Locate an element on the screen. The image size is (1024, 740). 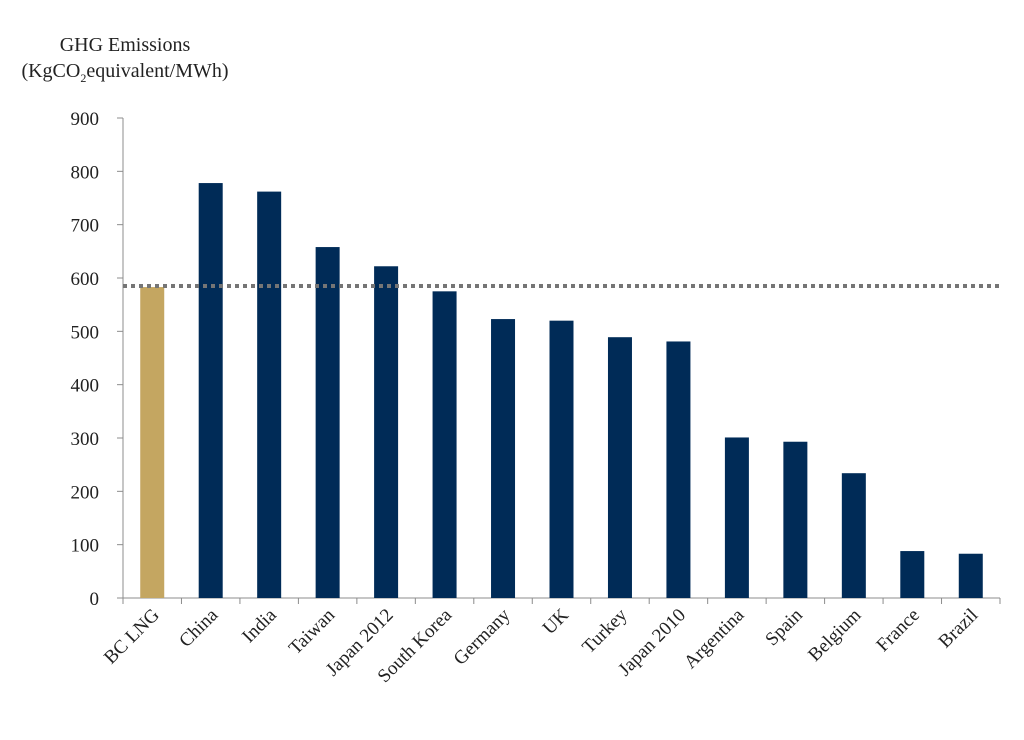
y-tick-label: 100 is located at coordinates (85, 546).